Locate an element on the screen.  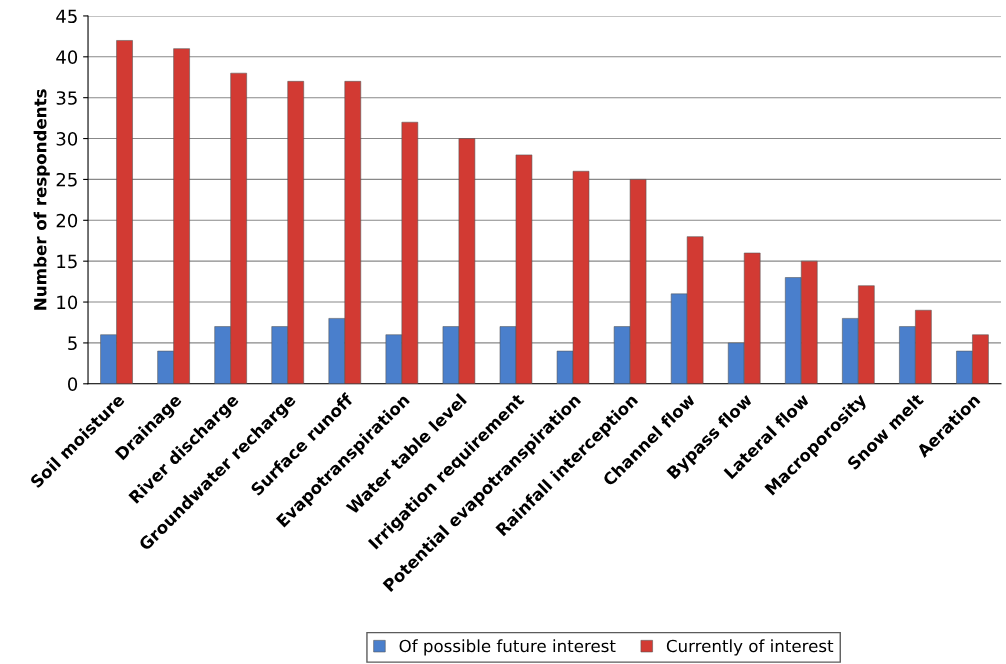
y-tick-label: 10 is located at coordinates (67, 302).